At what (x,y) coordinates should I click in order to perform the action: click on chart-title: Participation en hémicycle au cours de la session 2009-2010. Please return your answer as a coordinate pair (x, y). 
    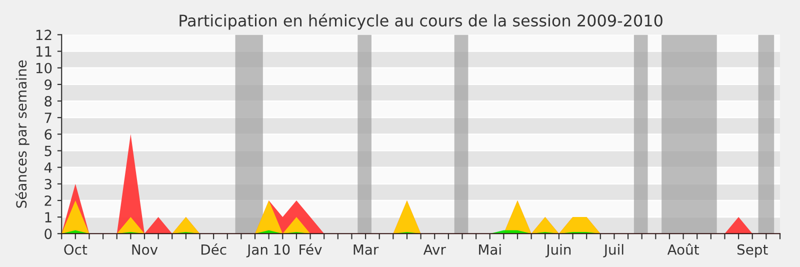
    Looking at the image, I should click on (421, 22).